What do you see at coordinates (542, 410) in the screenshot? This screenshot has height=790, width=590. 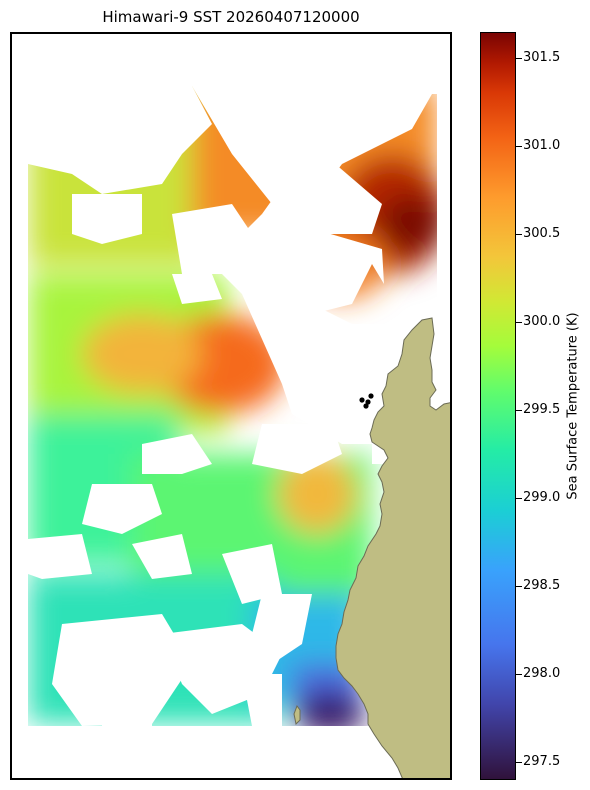 I see `colorbar-tick-label: 299.5` at bounding box center [542, 410].